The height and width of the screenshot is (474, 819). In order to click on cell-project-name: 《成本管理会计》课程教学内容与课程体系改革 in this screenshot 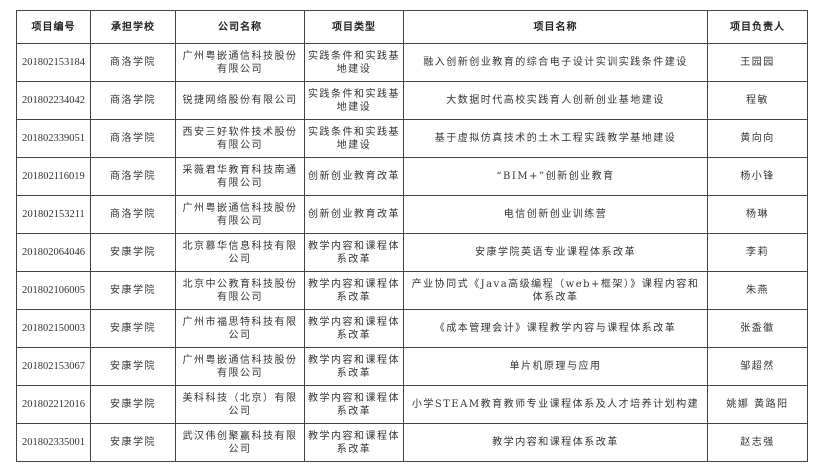, I will do `click(555, 328)`.